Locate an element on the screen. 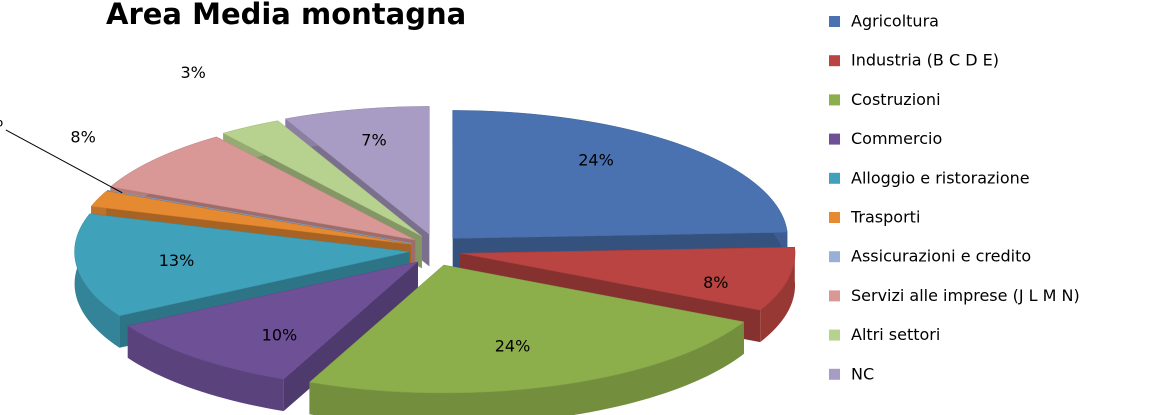 The image size is (1157, 415). legend-label: Costruzioni is located at coordinates (896, 99).